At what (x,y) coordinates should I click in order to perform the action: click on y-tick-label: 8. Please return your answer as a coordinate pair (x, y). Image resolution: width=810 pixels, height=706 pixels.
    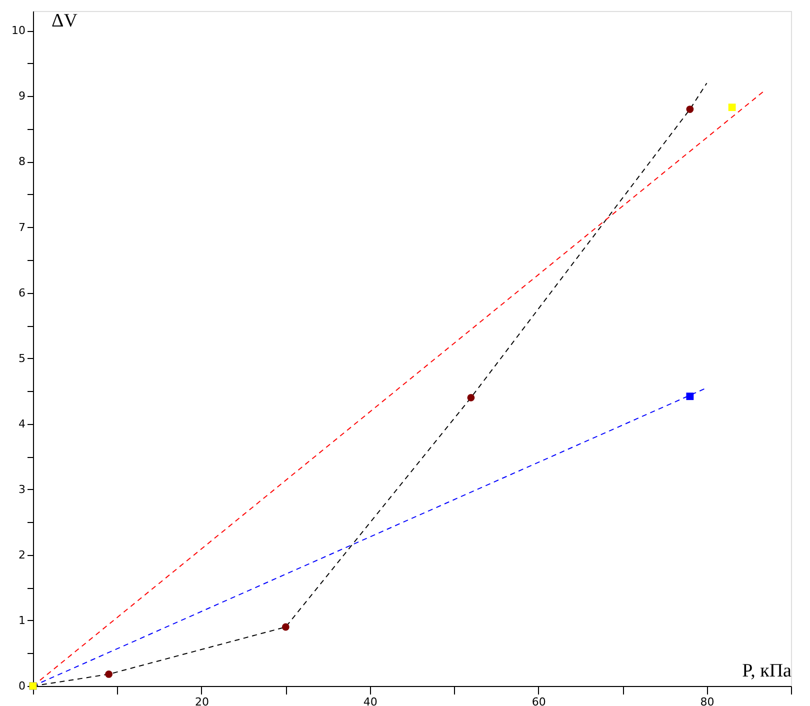
    Looking at the image, I should click on (22, 161).